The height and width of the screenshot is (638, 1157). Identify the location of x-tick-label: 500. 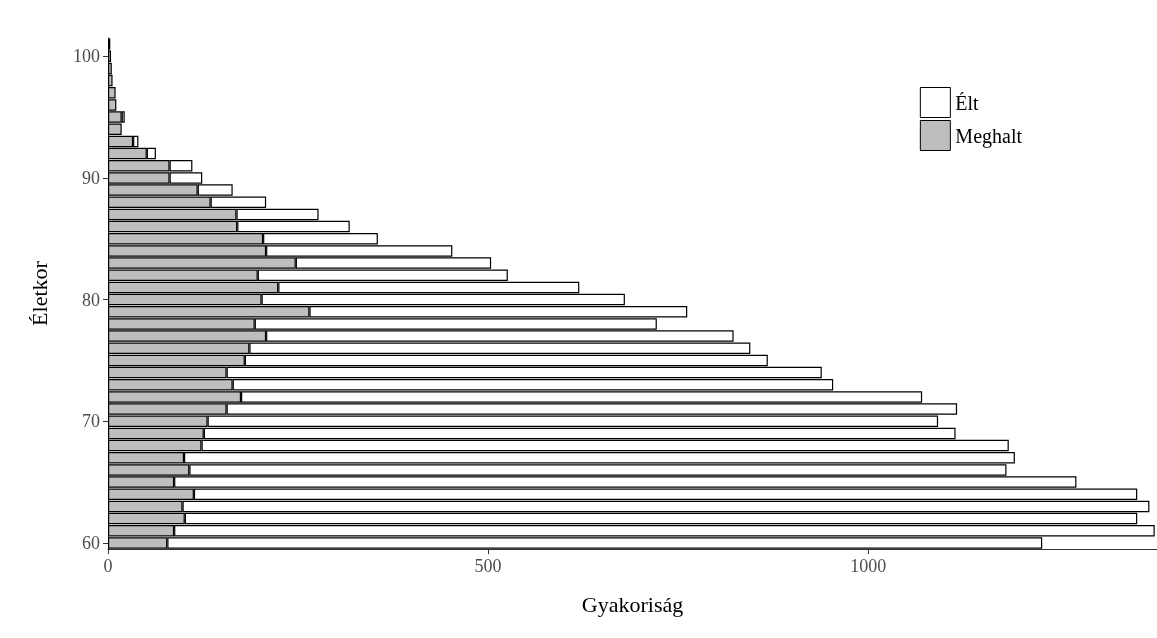
(488, 566).